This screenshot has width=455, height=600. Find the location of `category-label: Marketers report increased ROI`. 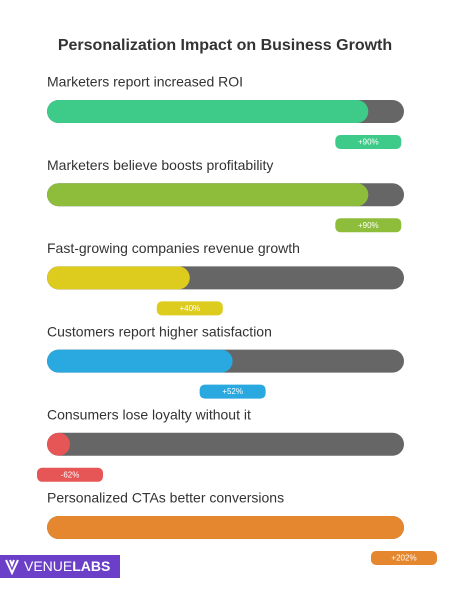

category-label: Marketers report increased ROI is located at coordinates (145, 82).